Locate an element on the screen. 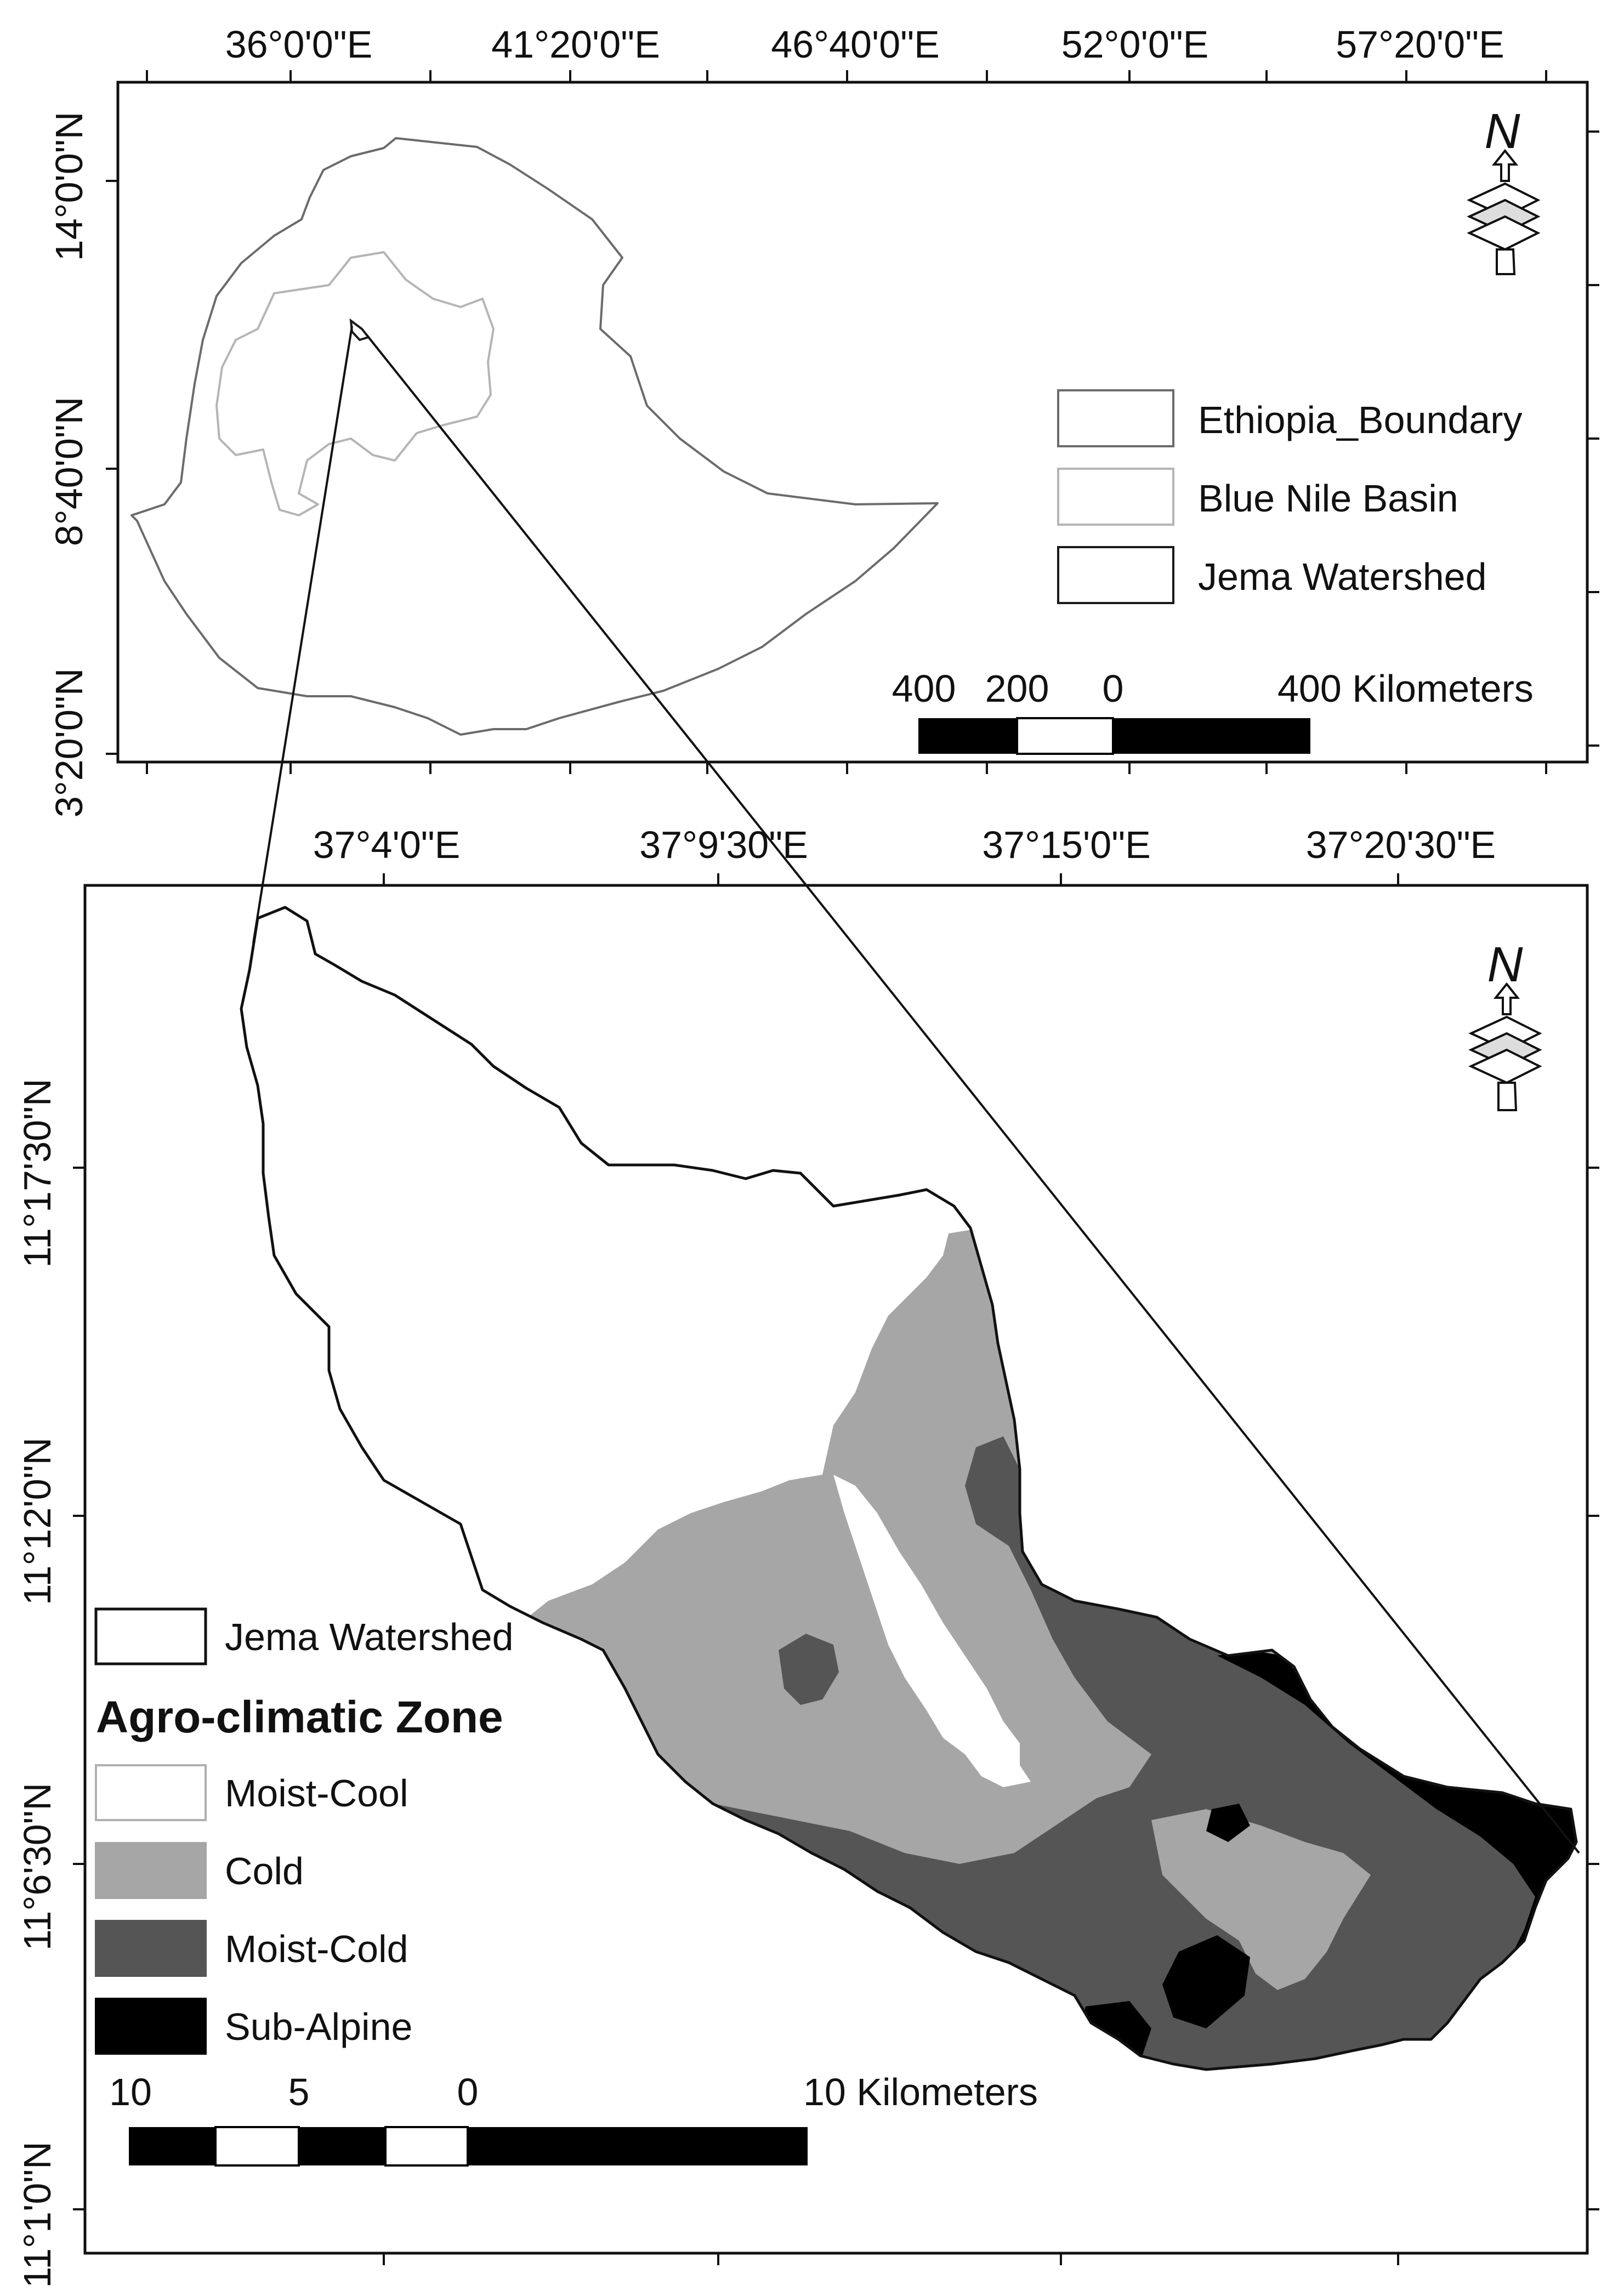  main-north-label: N is located at coordinates (1505, 964).